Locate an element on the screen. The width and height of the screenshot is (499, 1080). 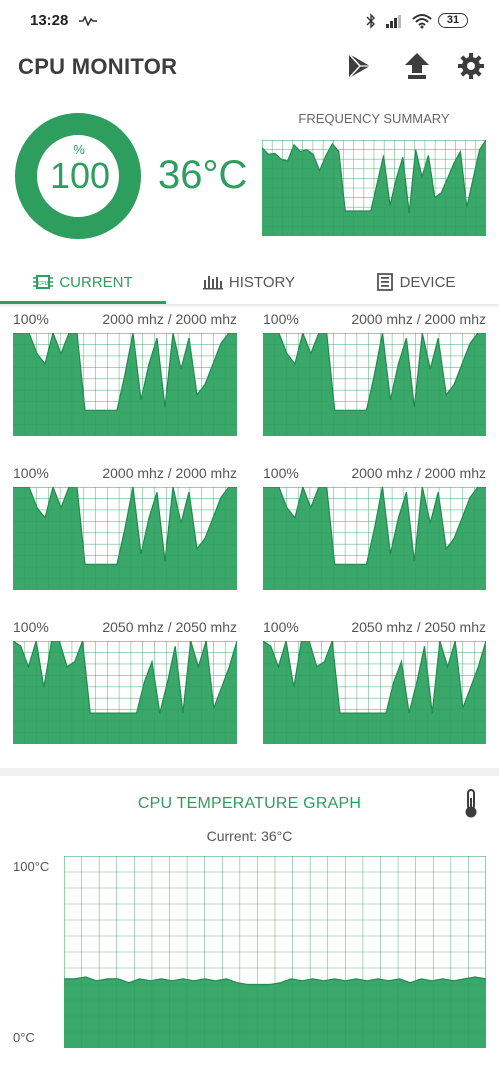
core-4-graph-area is located at coordinates (125, 692).